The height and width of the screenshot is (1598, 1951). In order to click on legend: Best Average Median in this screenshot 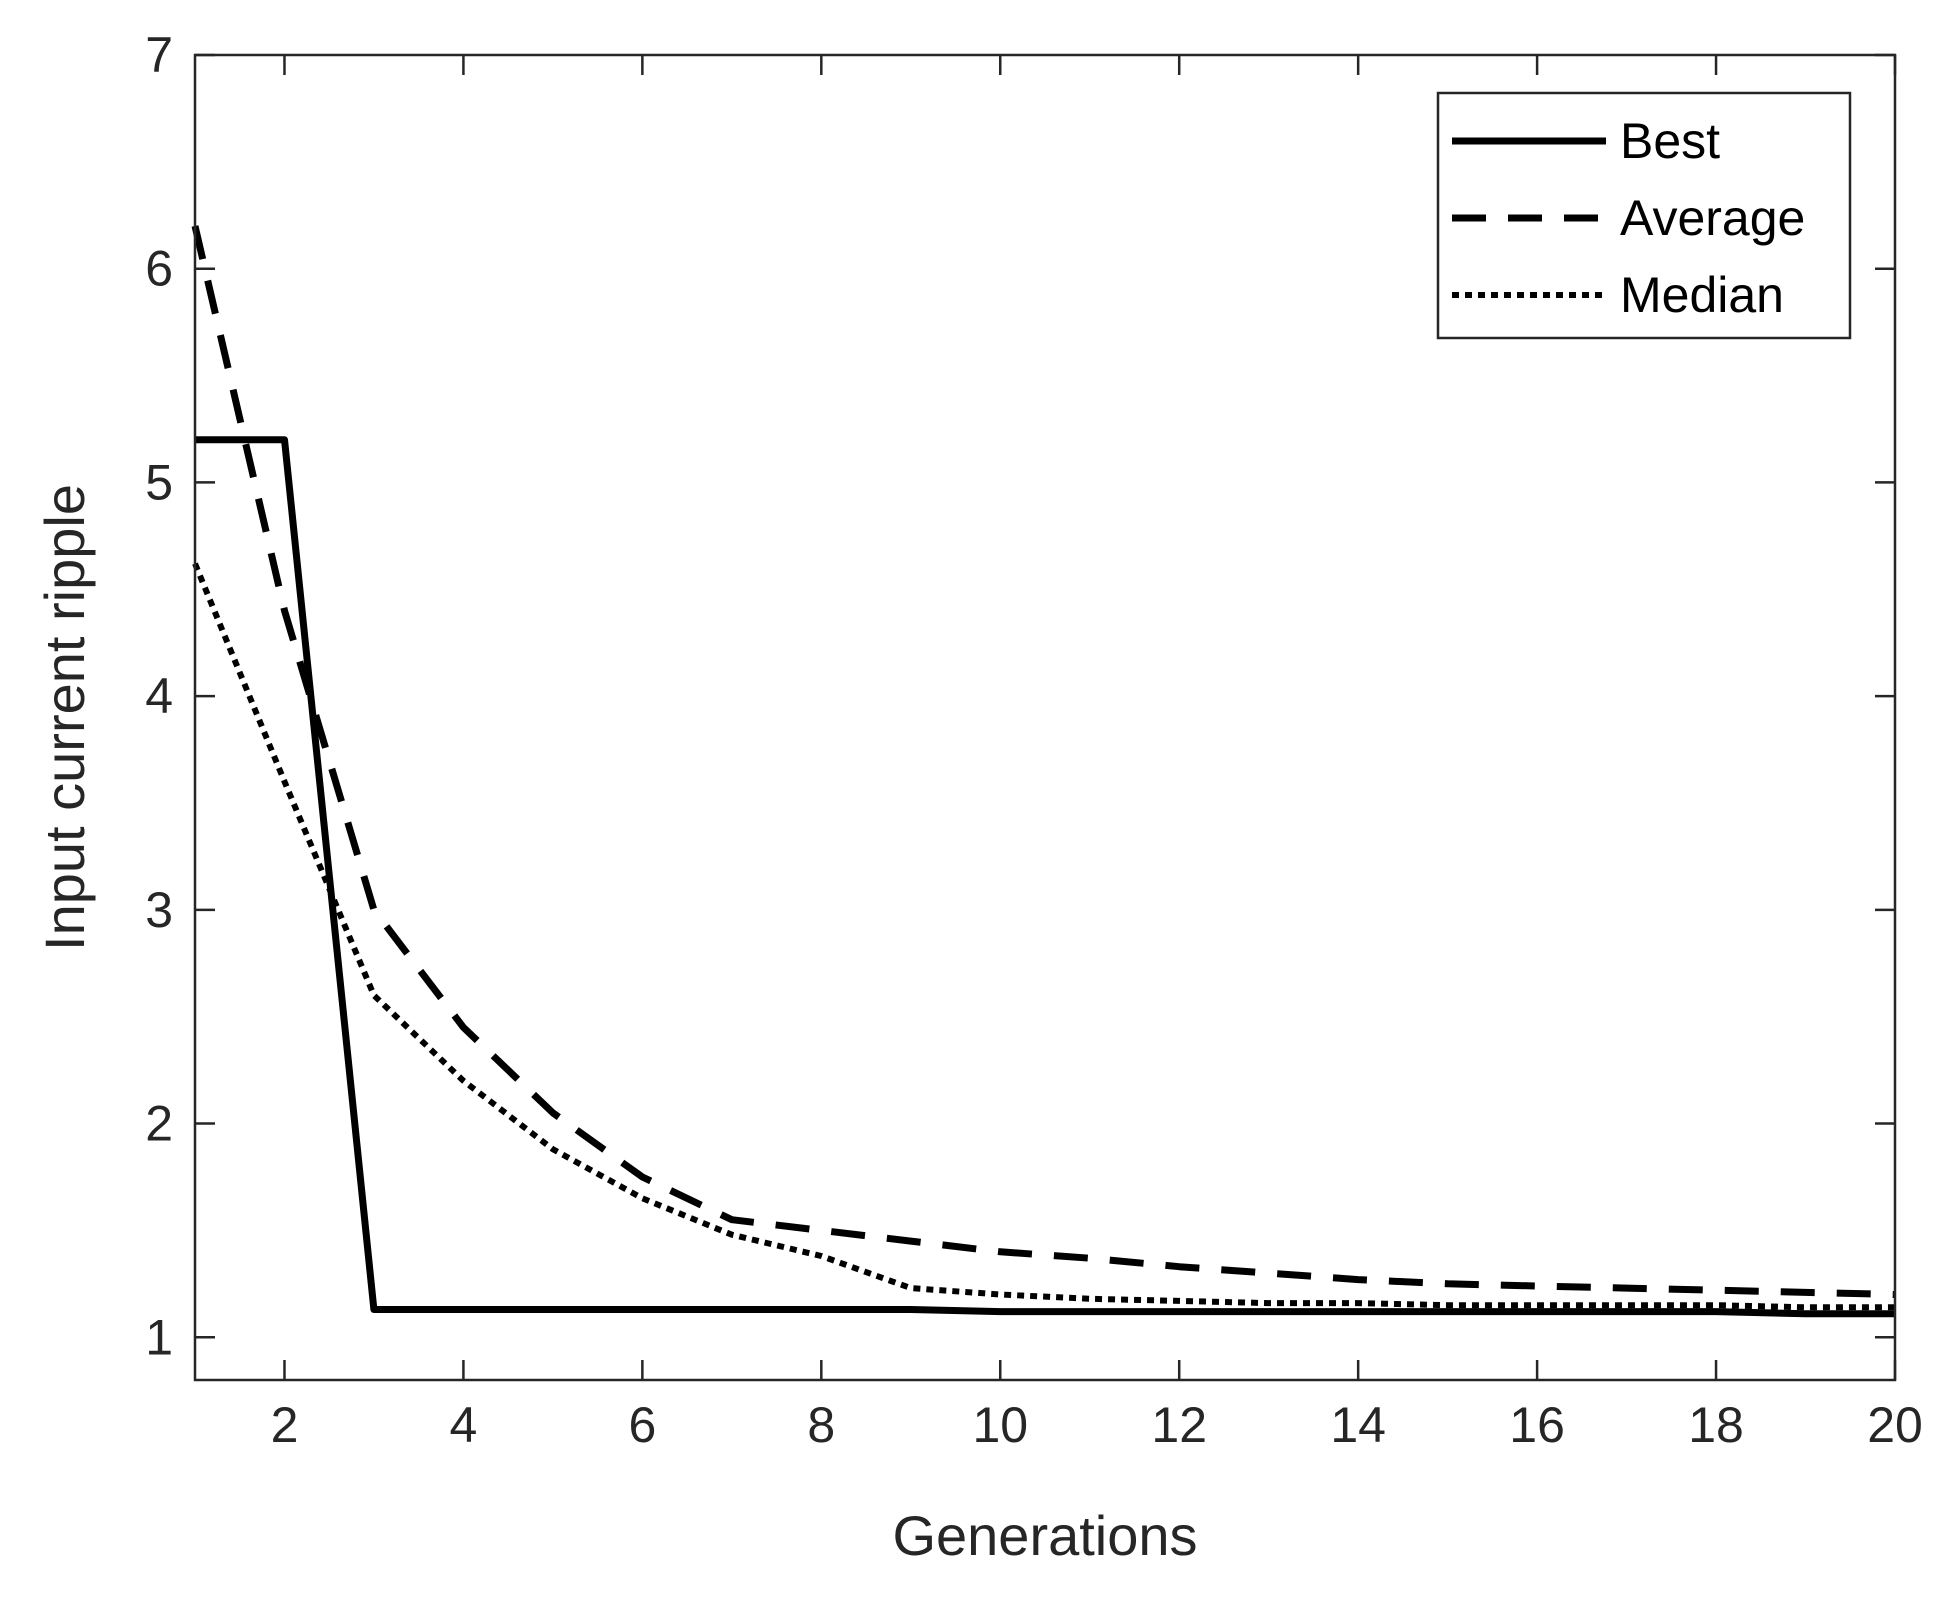, I will do `click(1644, 215)`.